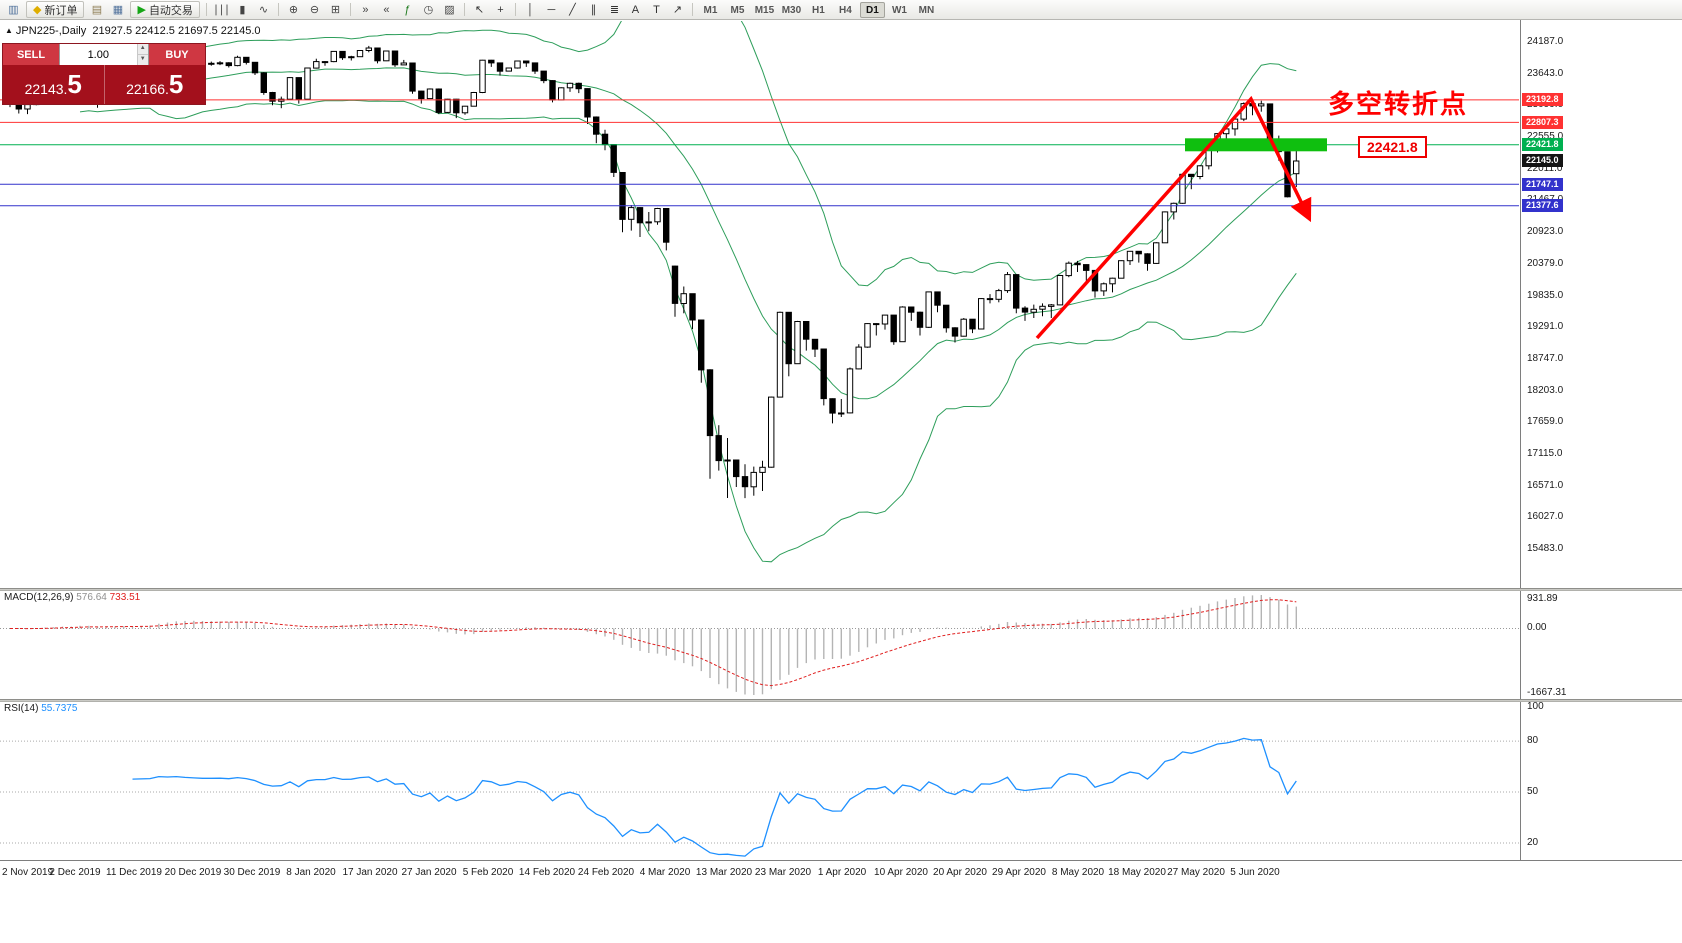 This screenshot has height=943, width=1682. What do you see at coordinates (104, 74) in the screenshot?
I see `one-click-trading-widget: SELL ▲ ▼ BUY 22143.5 22166.5` at bounding box center [104, 74].